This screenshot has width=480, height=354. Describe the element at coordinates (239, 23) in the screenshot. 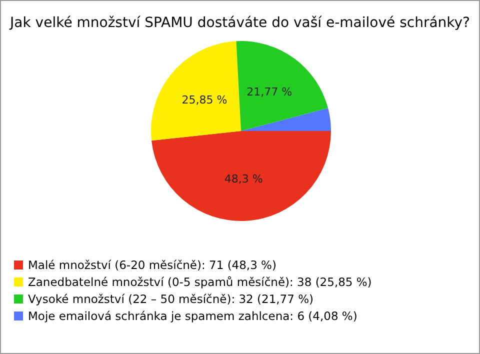

I see `chart-title: Jak velké množství SPAMU dostáváte do vaší e-mailové schránky?` at that location.